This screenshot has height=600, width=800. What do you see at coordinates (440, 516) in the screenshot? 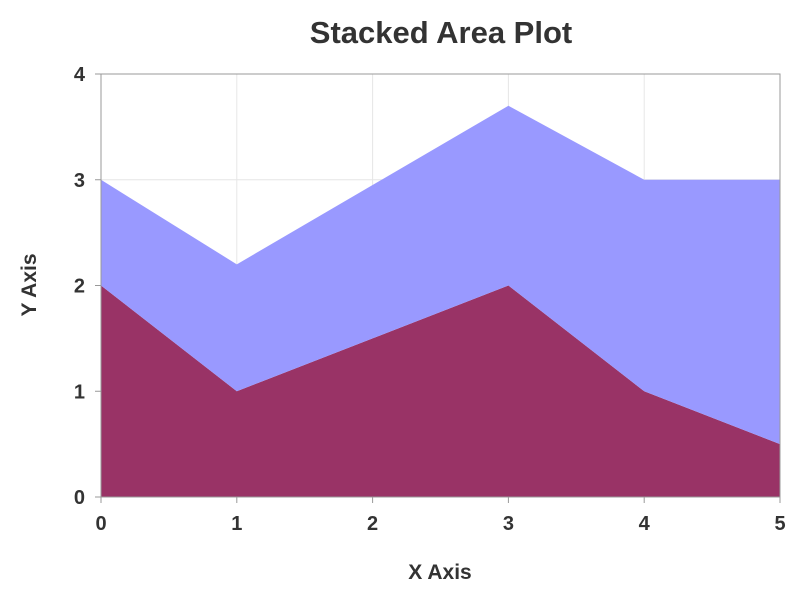
I see `x-axis-ticks: 0 1 2 3 4 5` at bounding box center [440, 516].